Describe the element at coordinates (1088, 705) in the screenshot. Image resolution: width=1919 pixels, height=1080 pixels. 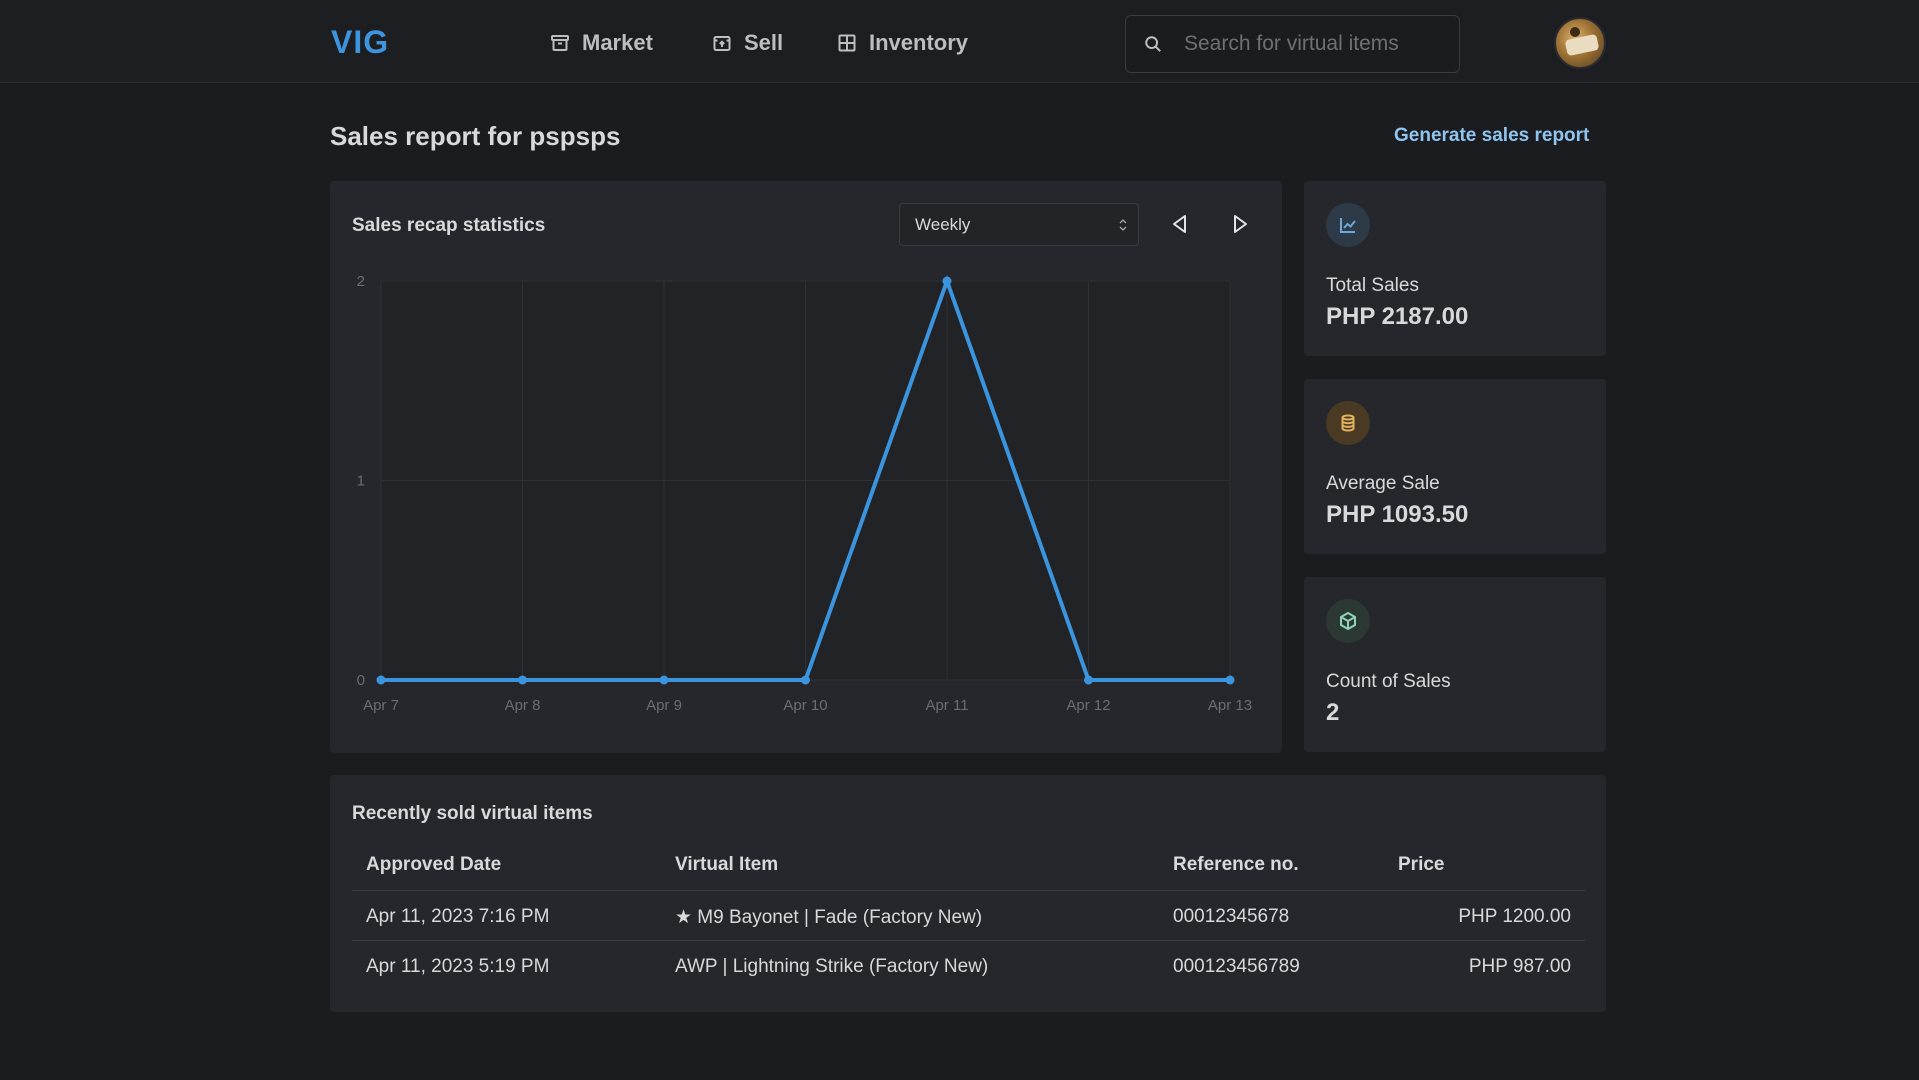
I see `x-tick-label: Apr 12` at that location.